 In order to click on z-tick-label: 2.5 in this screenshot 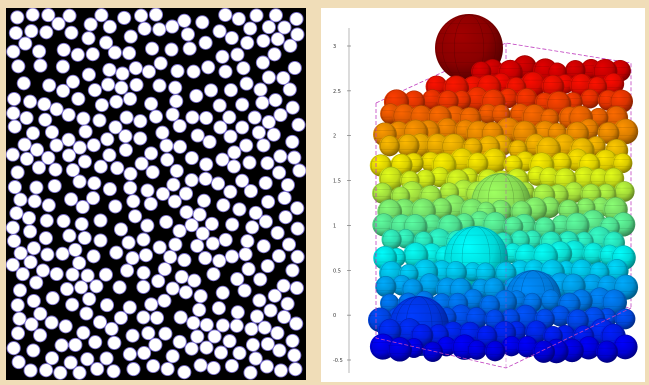, I will do `click(337, 92)`.